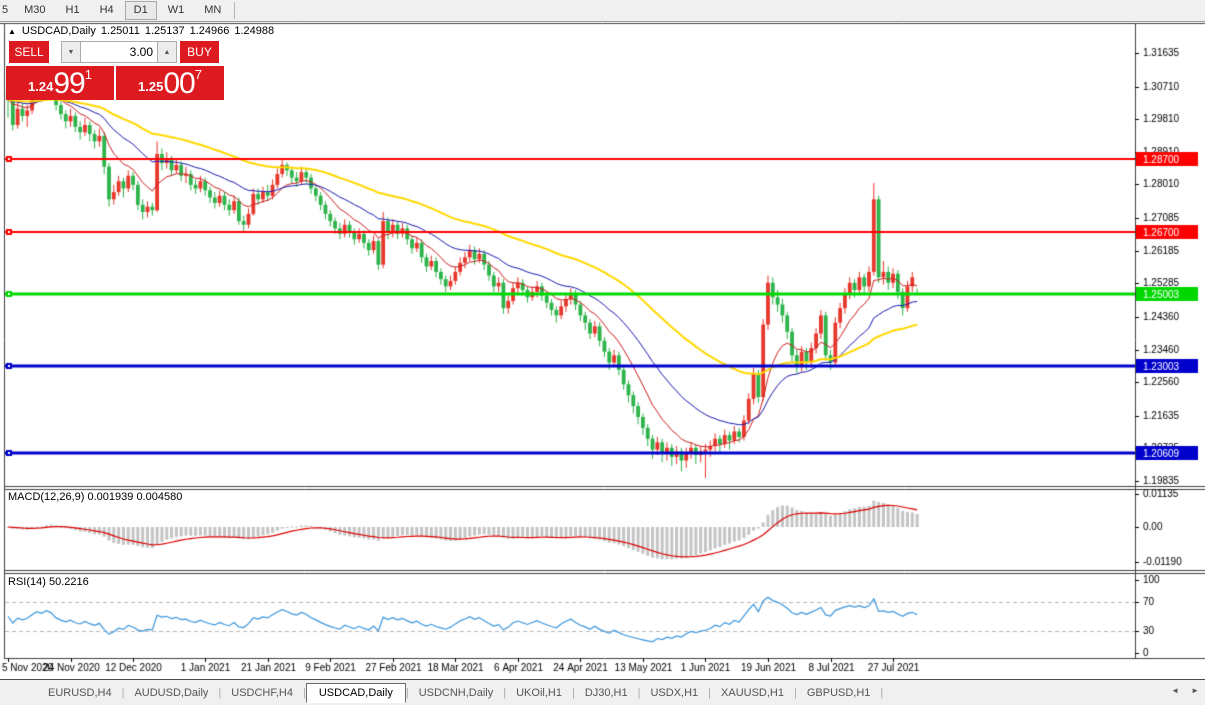 The image size is (1205, 705). Describe the element at coordinates (41, 86) in the screenshot. I see `sell-price-prefix: 1.24` at that location.